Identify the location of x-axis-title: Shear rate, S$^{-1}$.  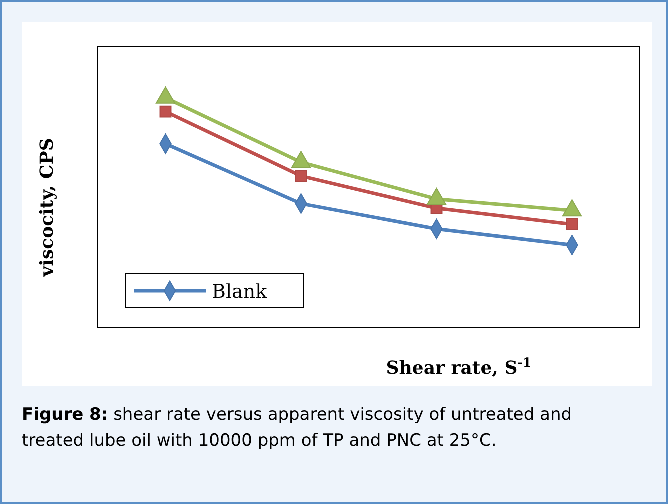
(459, 366).